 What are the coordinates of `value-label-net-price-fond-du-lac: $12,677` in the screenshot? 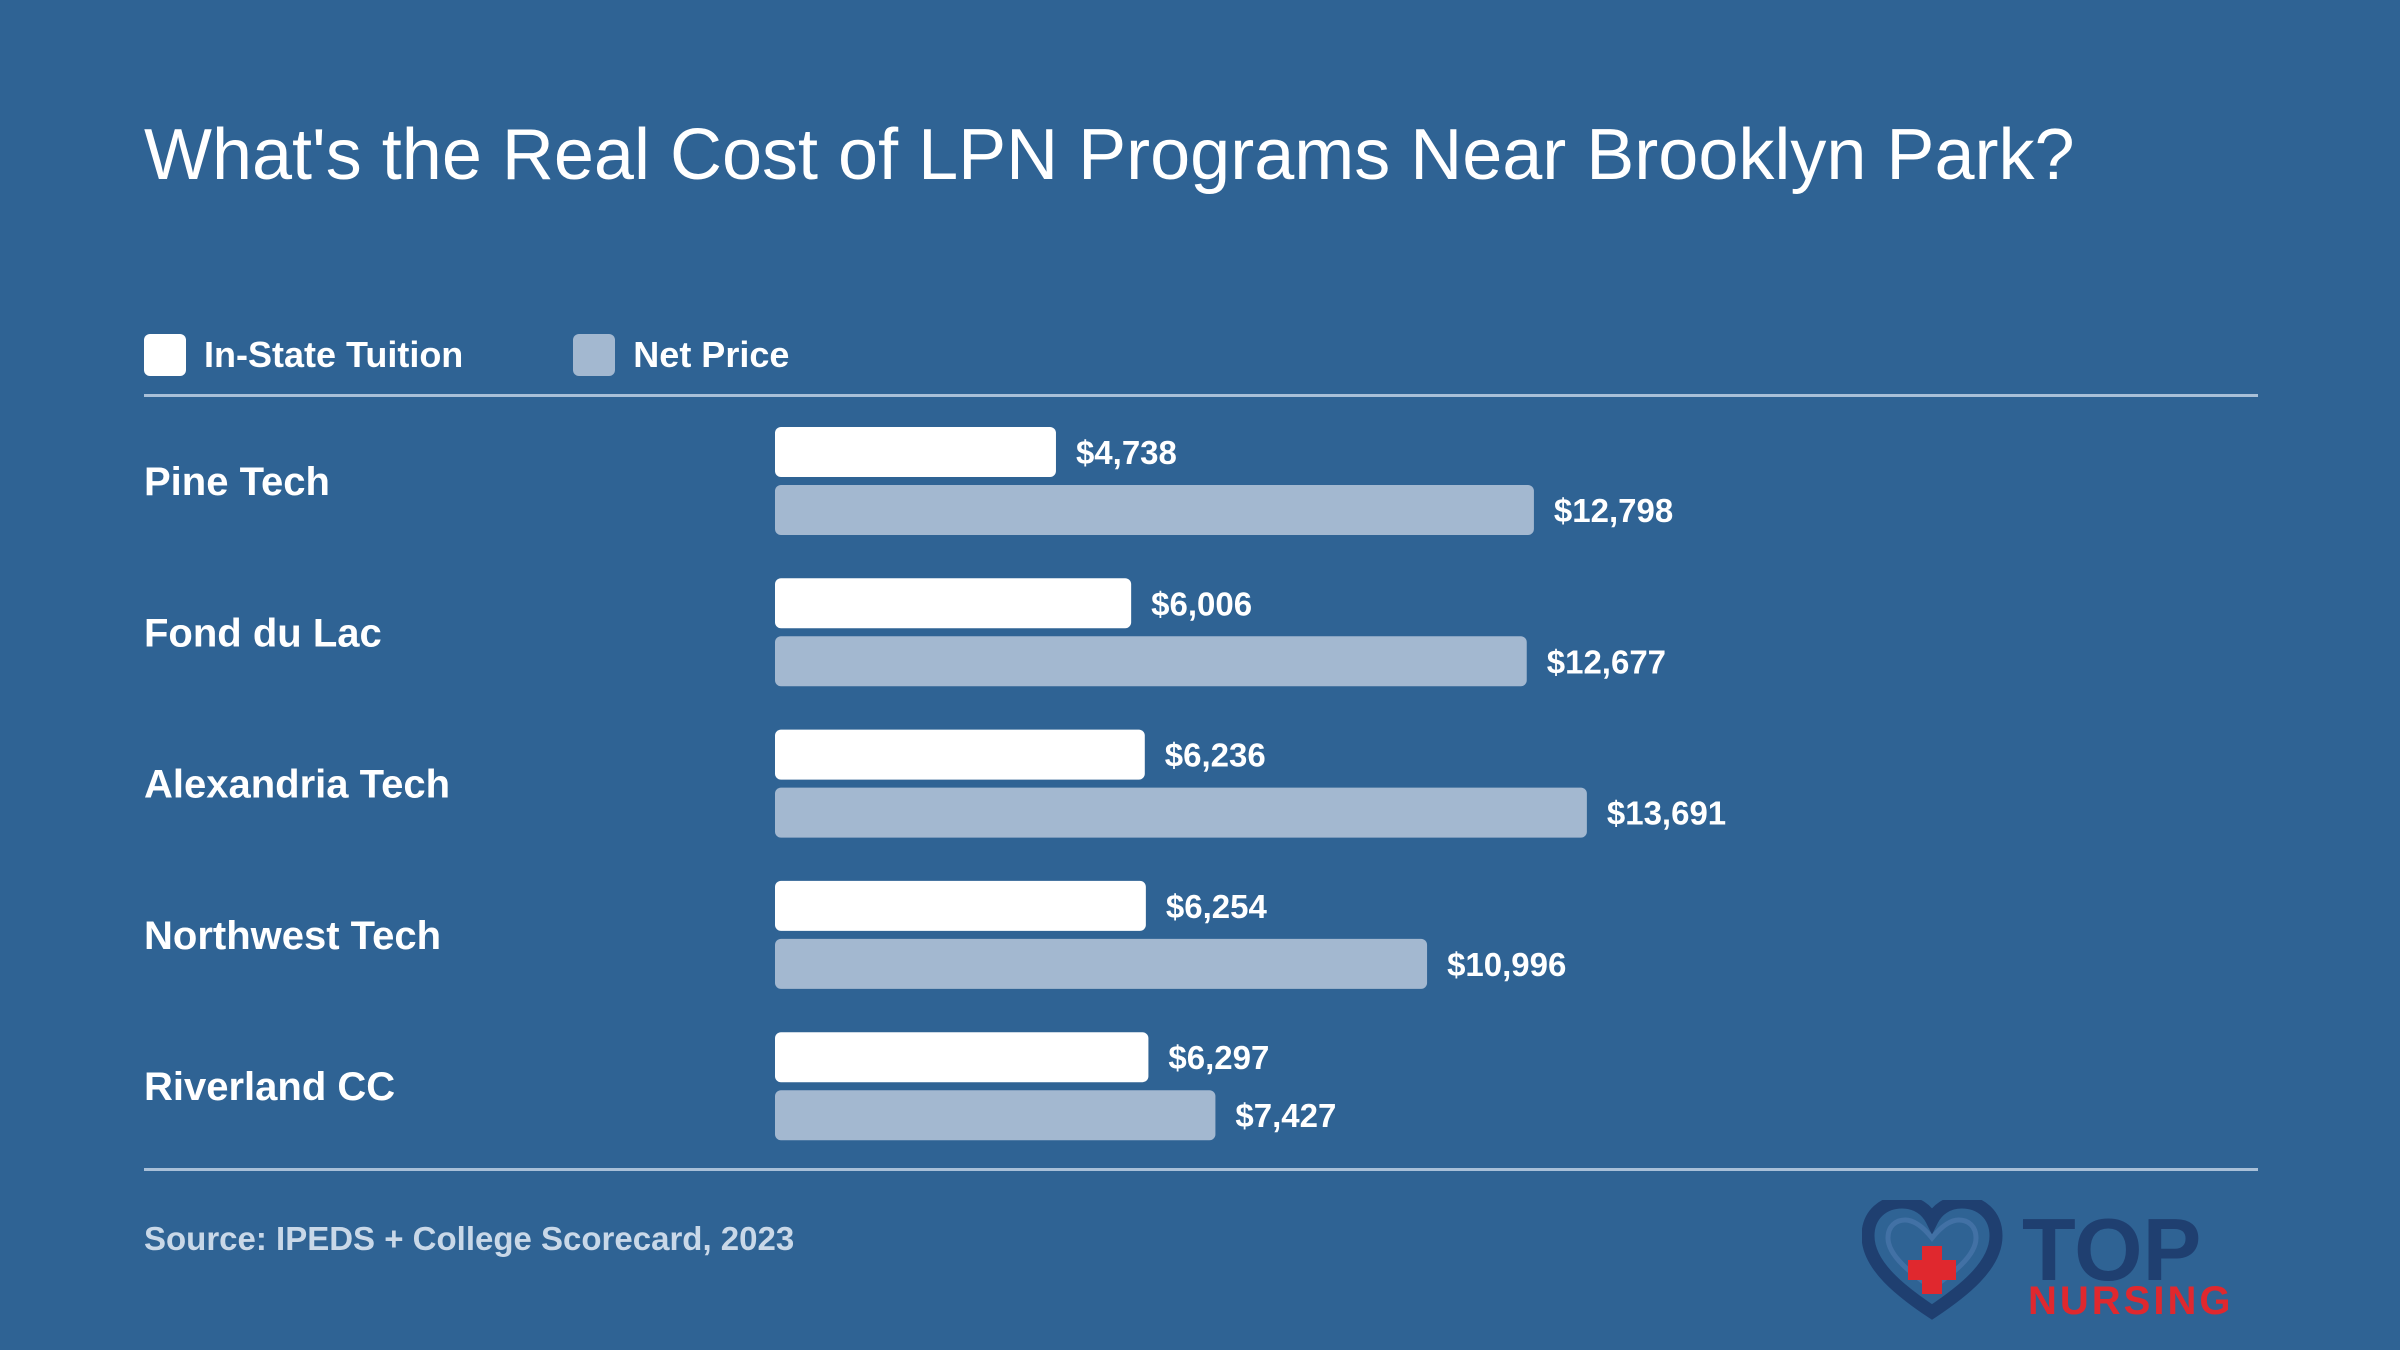 It's located at (1606, 661).